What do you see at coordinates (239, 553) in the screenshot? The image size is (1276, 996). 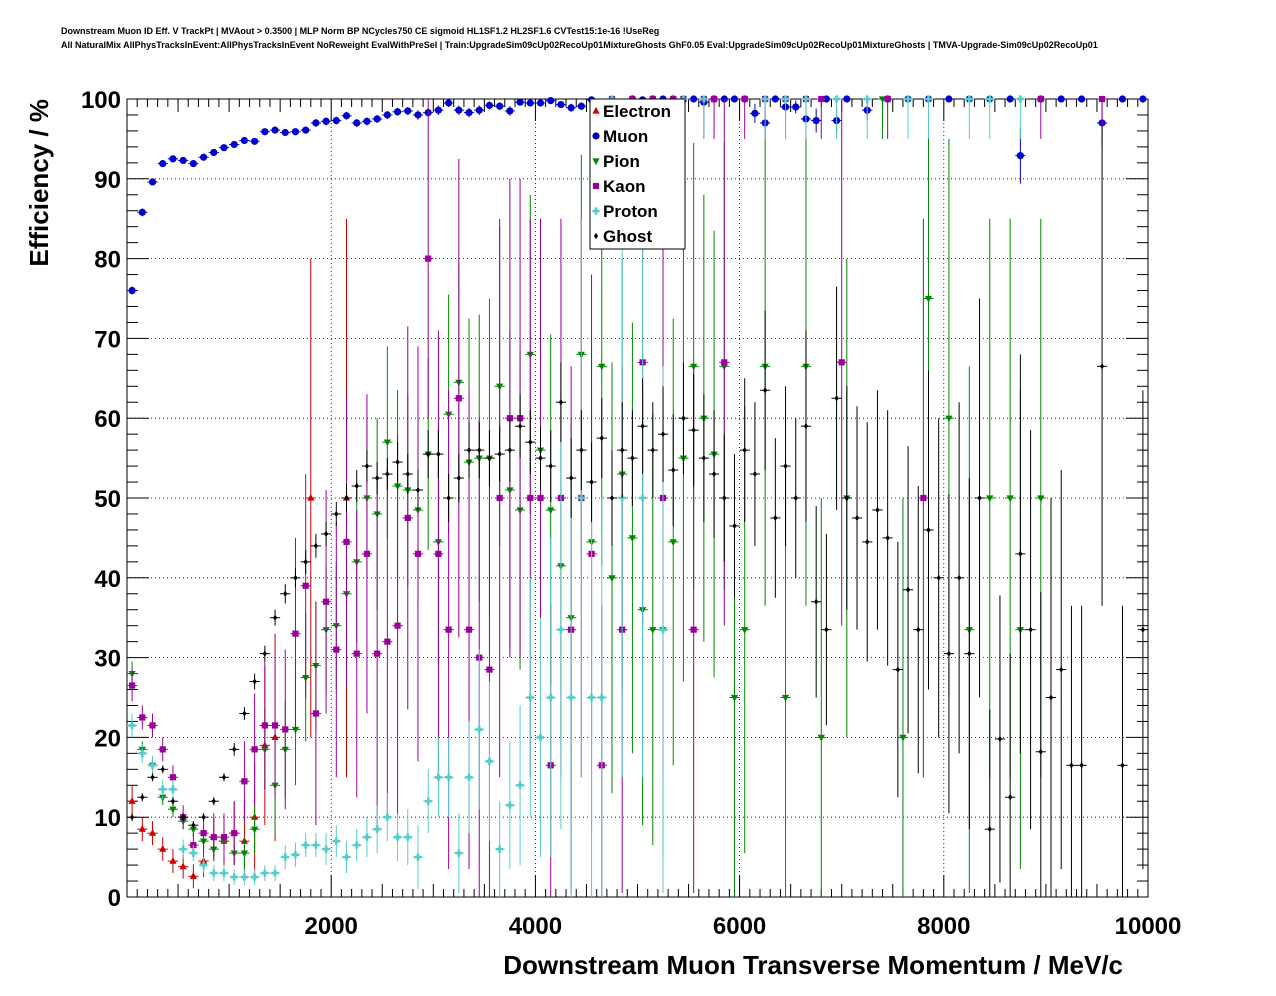 I see `series-electron` at bounding box center [239, 553].